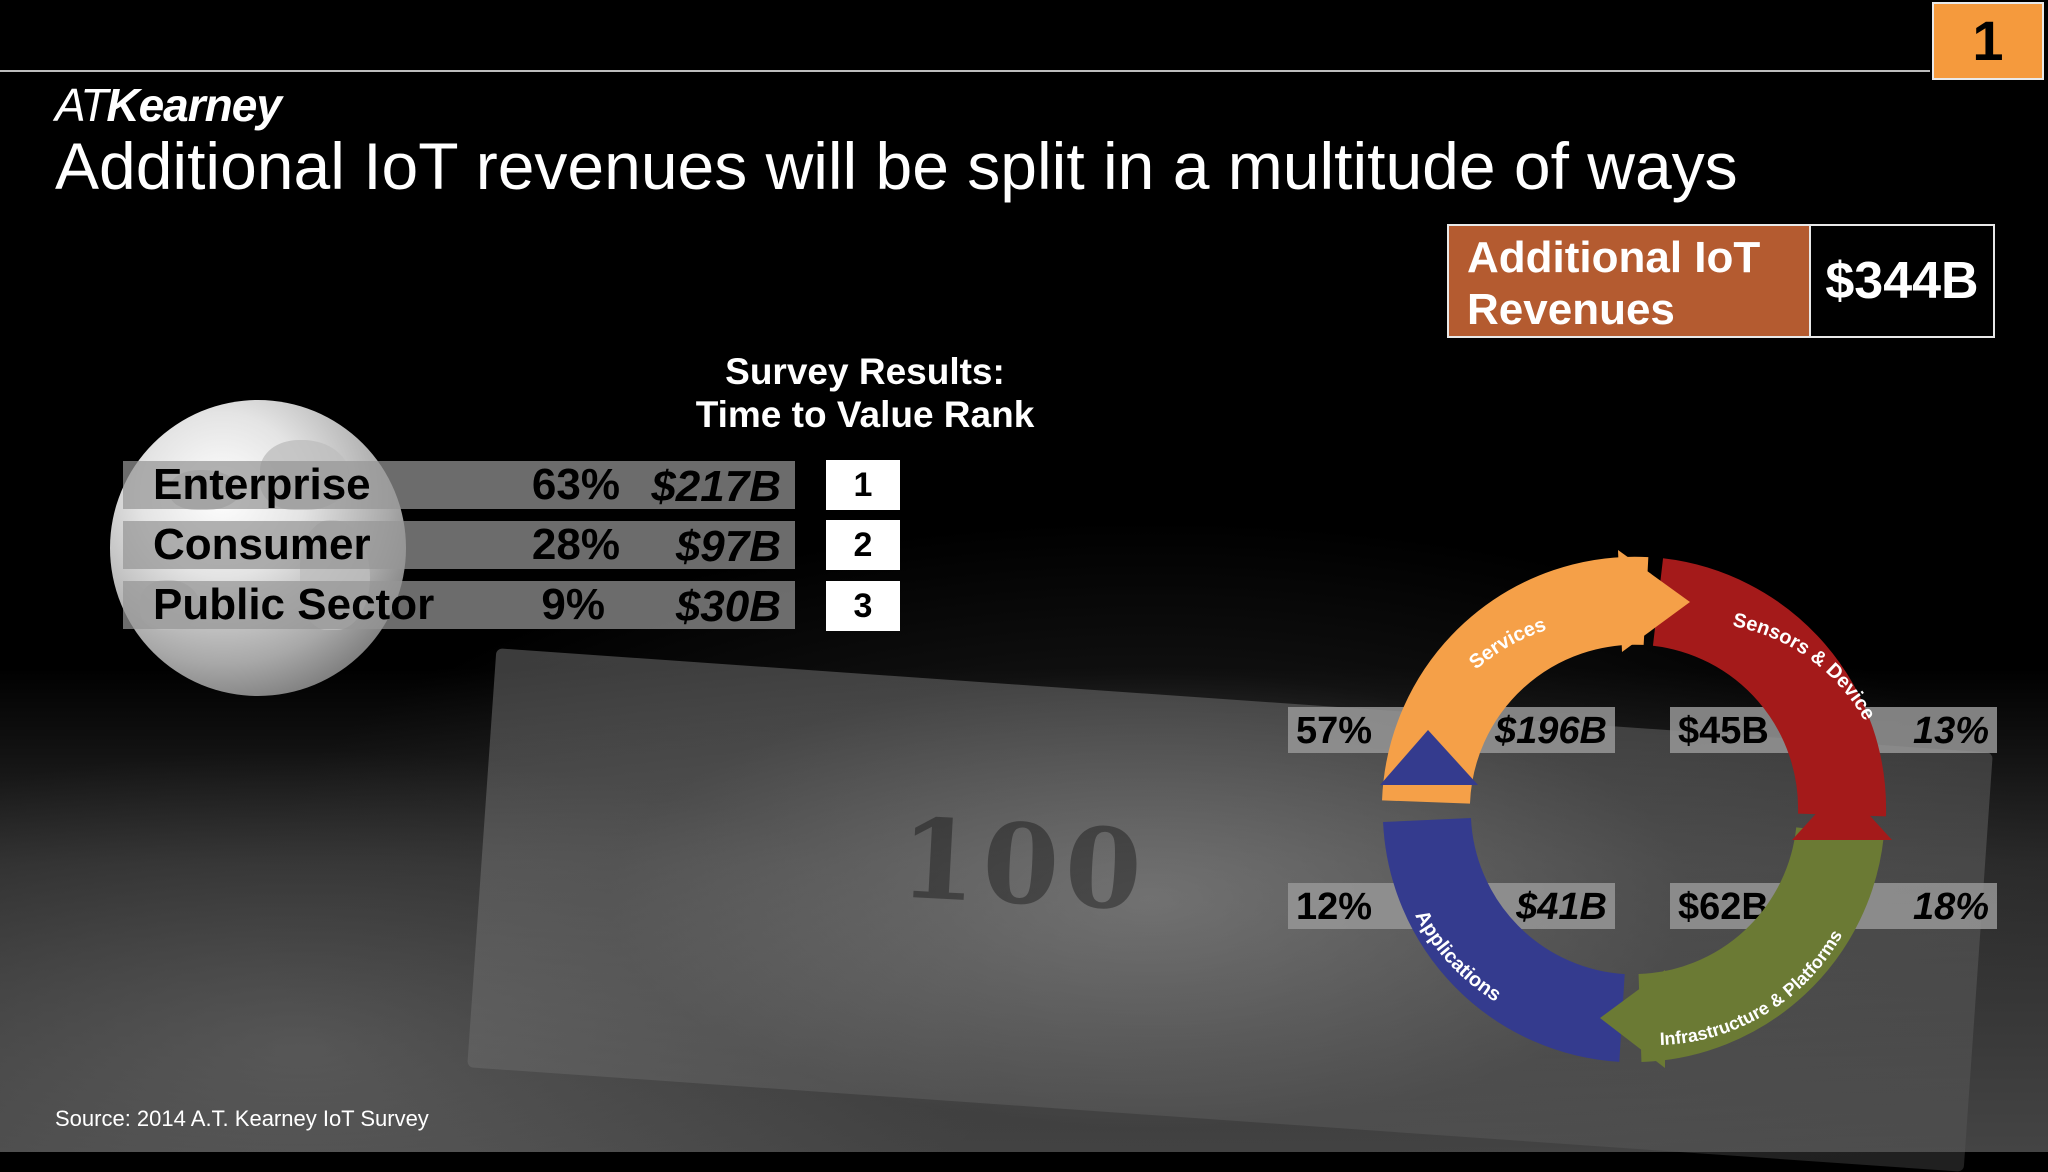 The width and height of the screenshot is (2048, 1172). Describe the element at coordinates (863, 545) in the screenshot. I see `rank-badge-2: 2` at that location.